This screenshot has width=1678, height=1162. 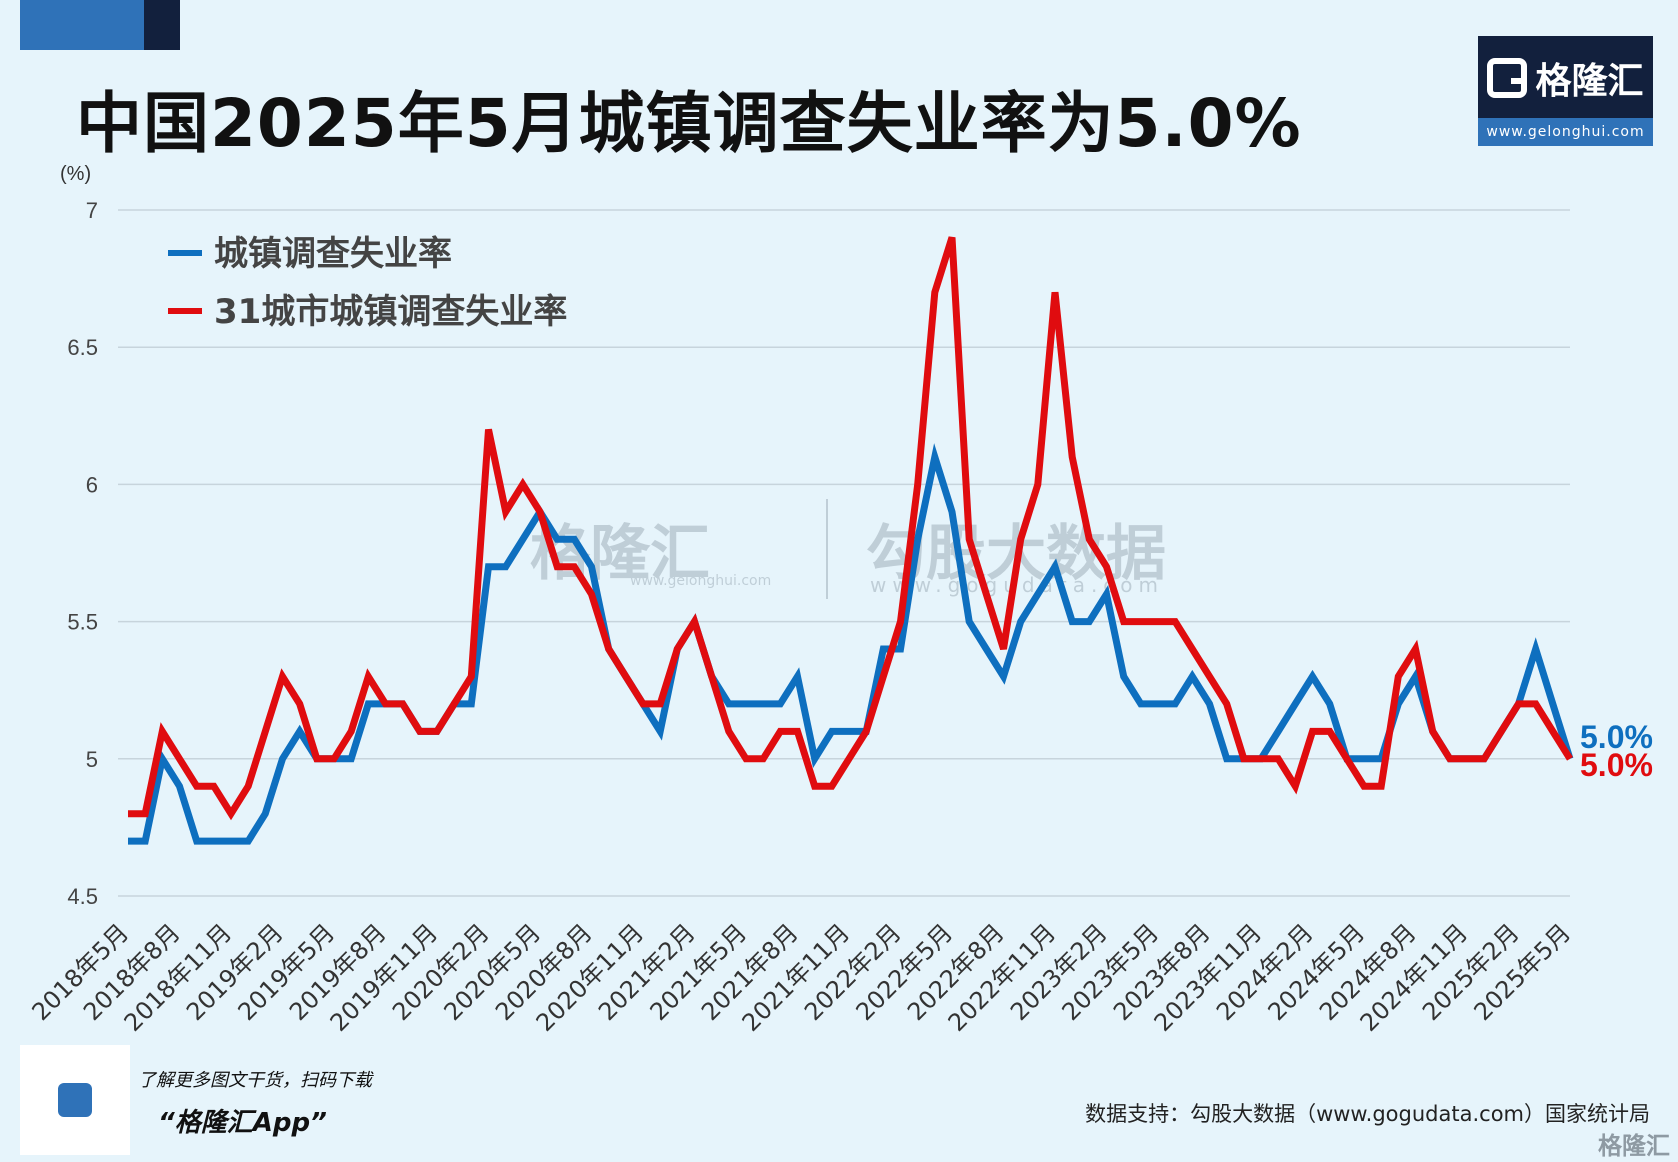 I want to click on qr-code, so click(x=75, y=1100).